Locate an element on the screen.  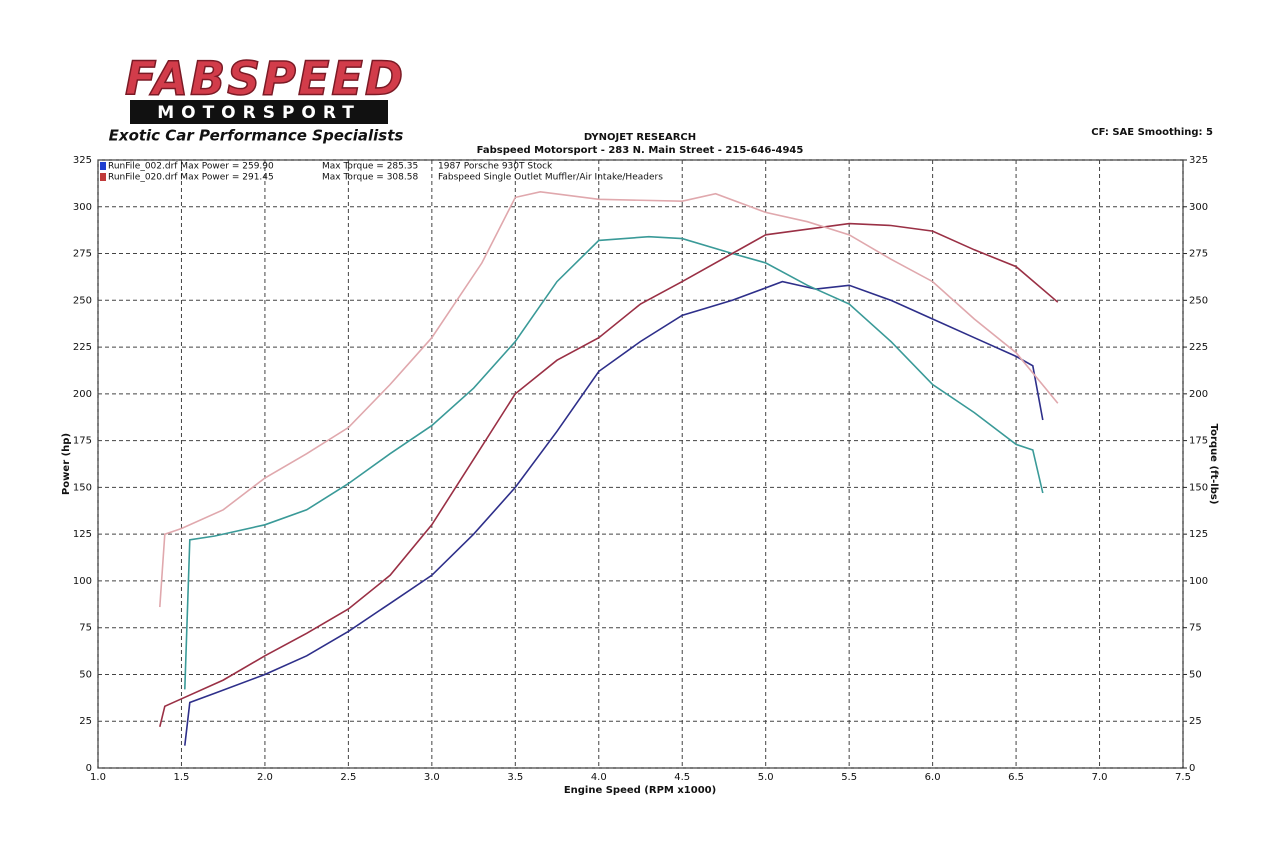
legend-torque: Max Torque = 308.58 is located at coordinates (370, 178).